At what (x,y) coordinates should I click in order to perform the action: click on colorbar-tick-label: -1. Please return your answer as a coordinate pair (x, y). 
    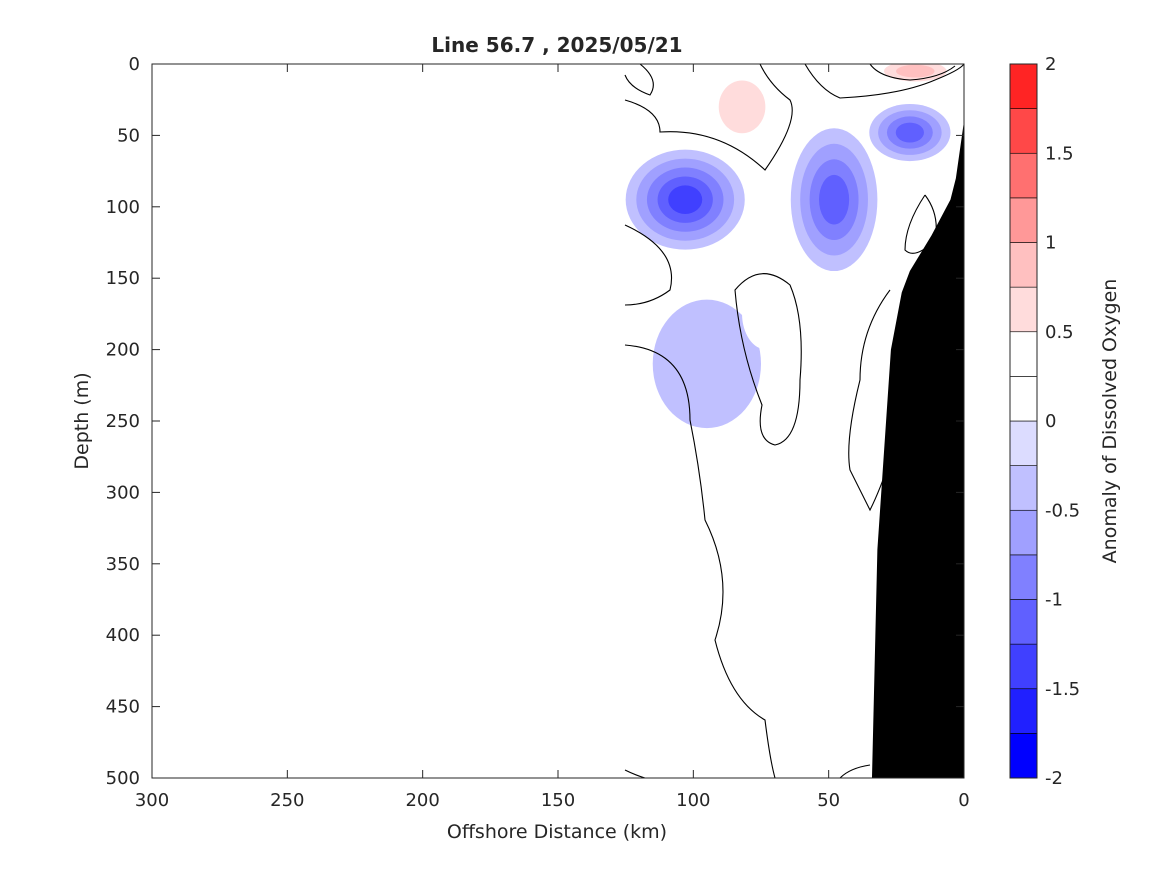
    Looking at the image, I should click on (1054, 600).